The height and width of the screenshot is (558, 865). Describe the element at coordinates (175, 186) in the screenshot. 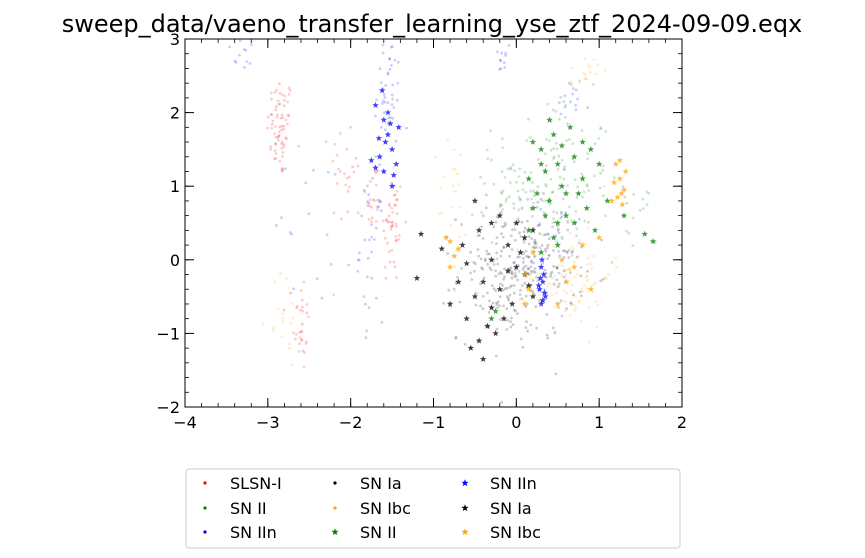

I see `y-tick-label: 1` at that location.